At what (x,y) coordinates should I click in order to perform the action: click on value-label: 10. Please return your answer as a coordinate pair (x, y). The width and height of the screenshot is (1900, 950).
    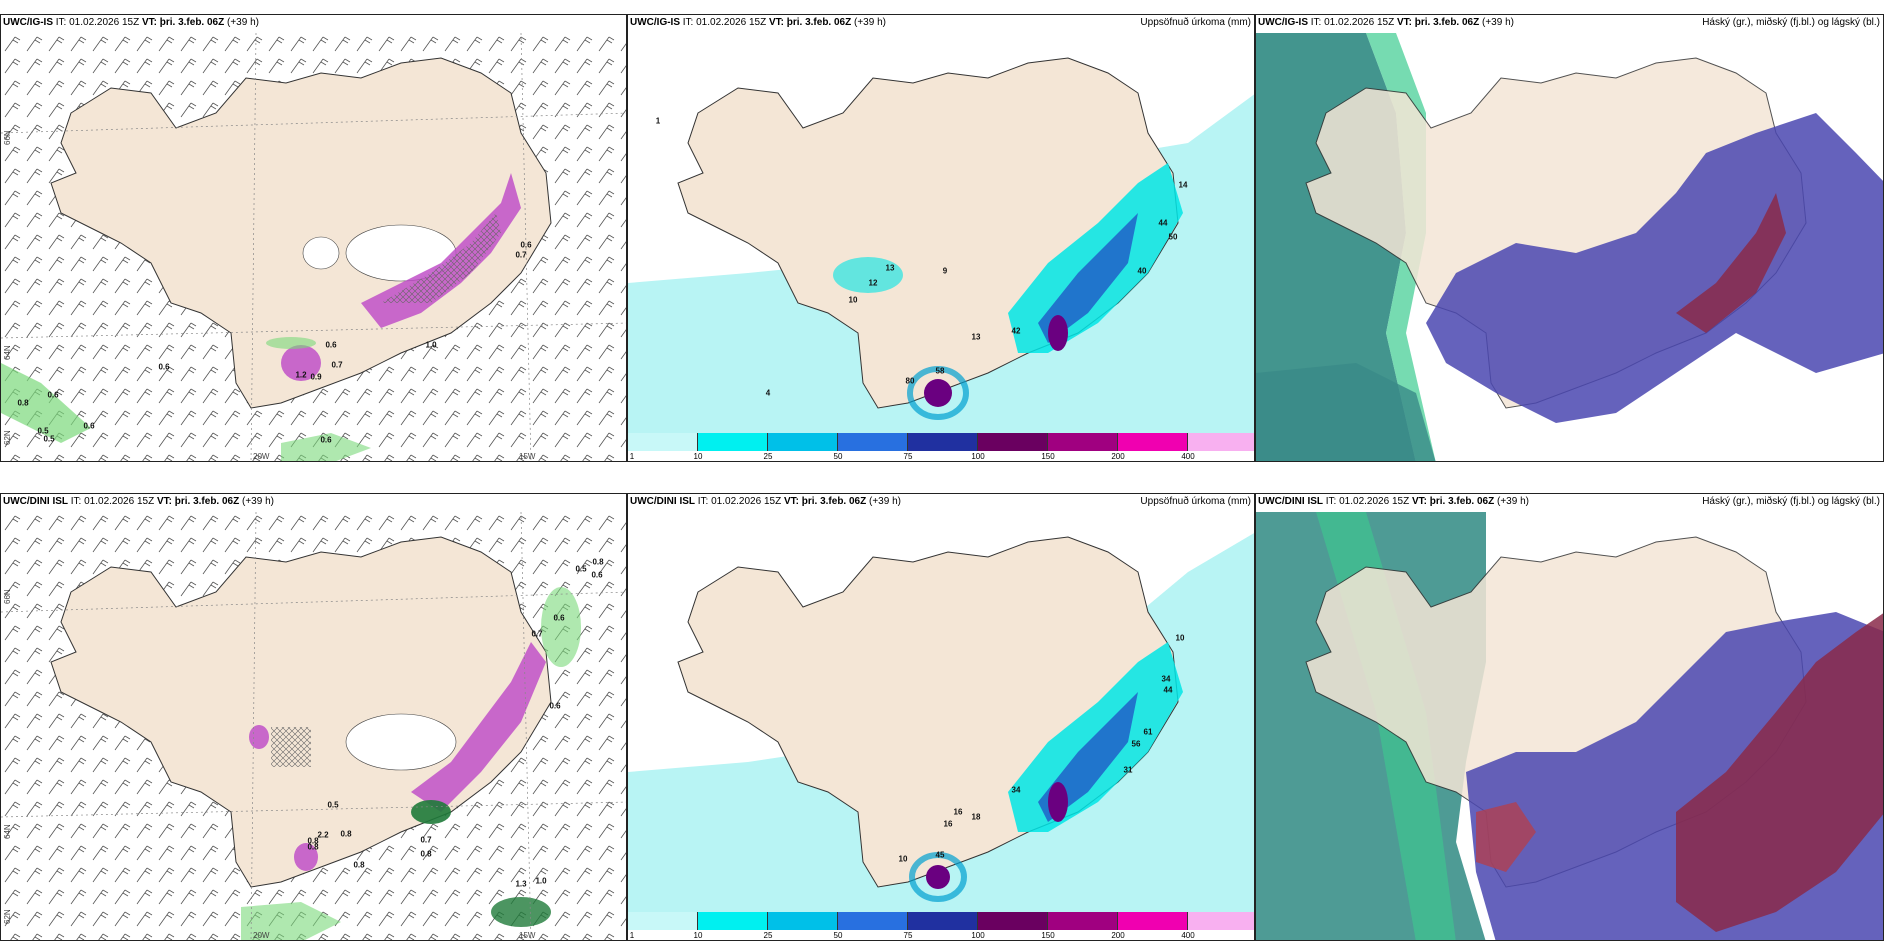
    Looking at the image, I should click on (903, 859).